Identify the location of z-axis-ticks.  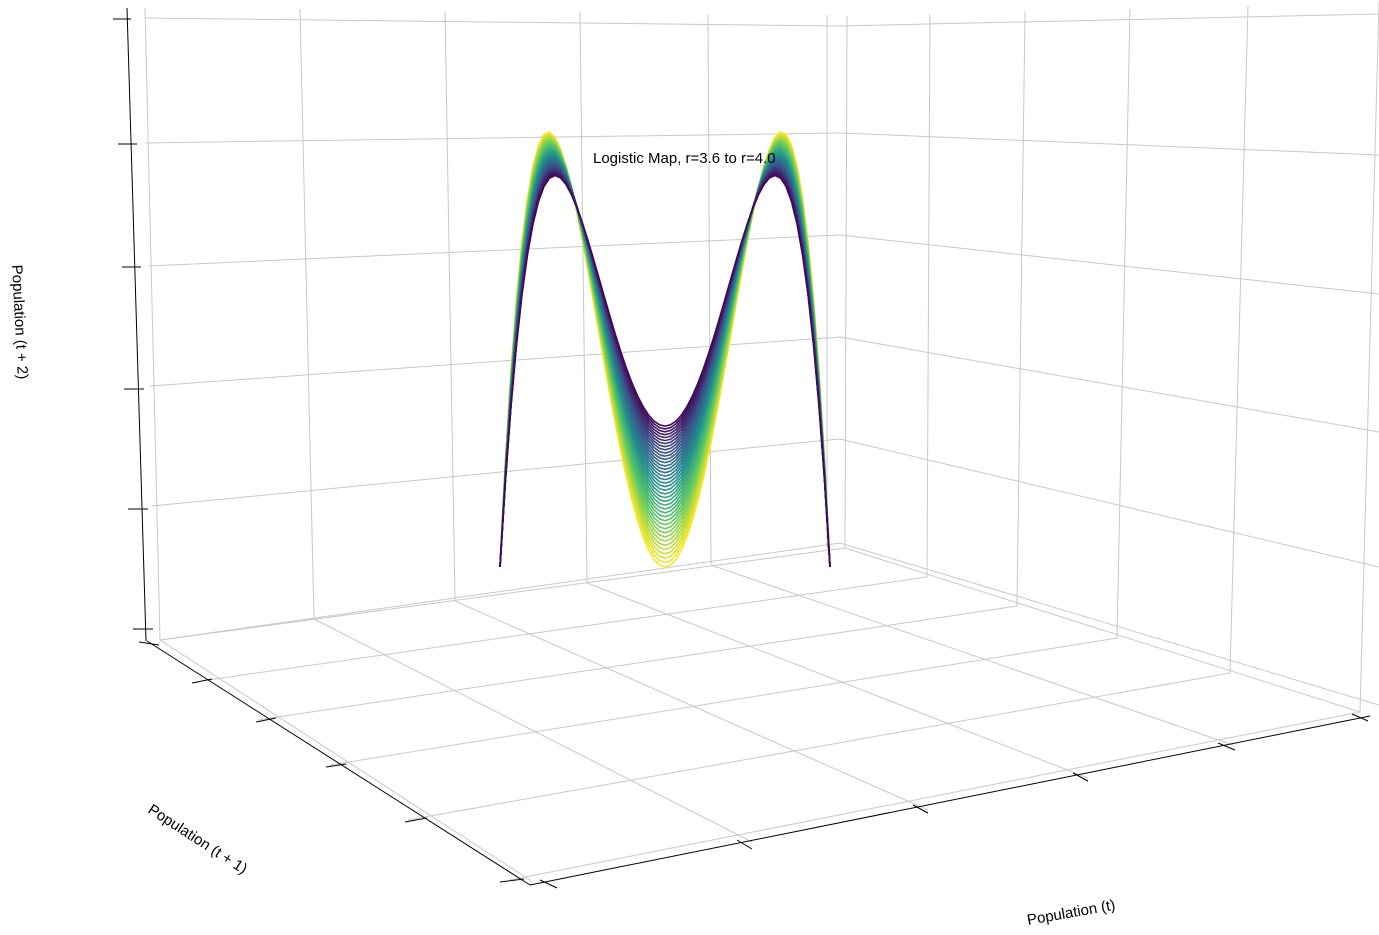
(133, 324).